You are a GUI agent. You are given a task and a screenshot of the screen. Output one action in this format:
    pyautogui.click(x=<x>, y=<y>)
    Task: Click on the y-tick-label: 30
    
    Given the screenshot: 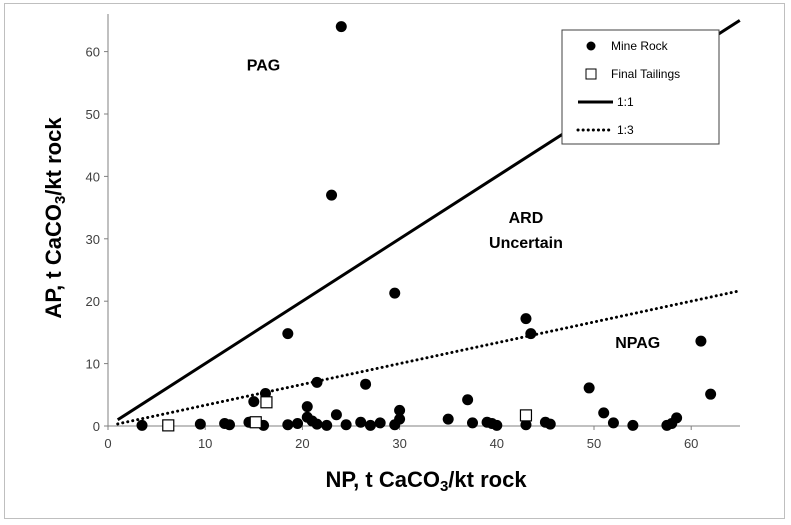 What is the action you would take?
    pyautogui.click(x=93, y=239)
    